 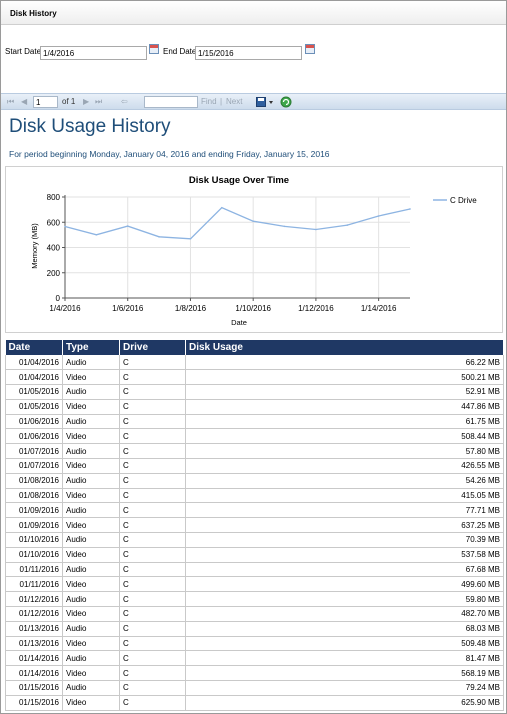 I want to click on y-tick-label: 200, so click(x=54, y=273).